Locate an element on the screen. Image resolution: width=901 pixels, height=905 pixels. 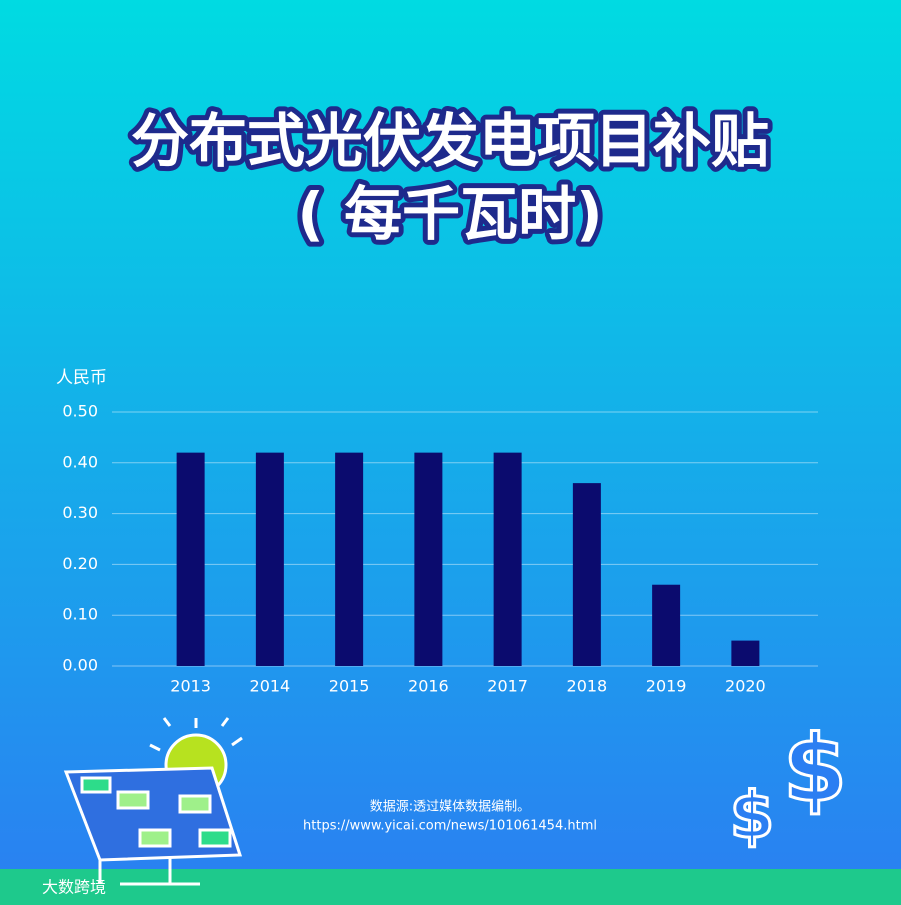
y-axis-label: 人民币 is located at coordinates (81, 378).